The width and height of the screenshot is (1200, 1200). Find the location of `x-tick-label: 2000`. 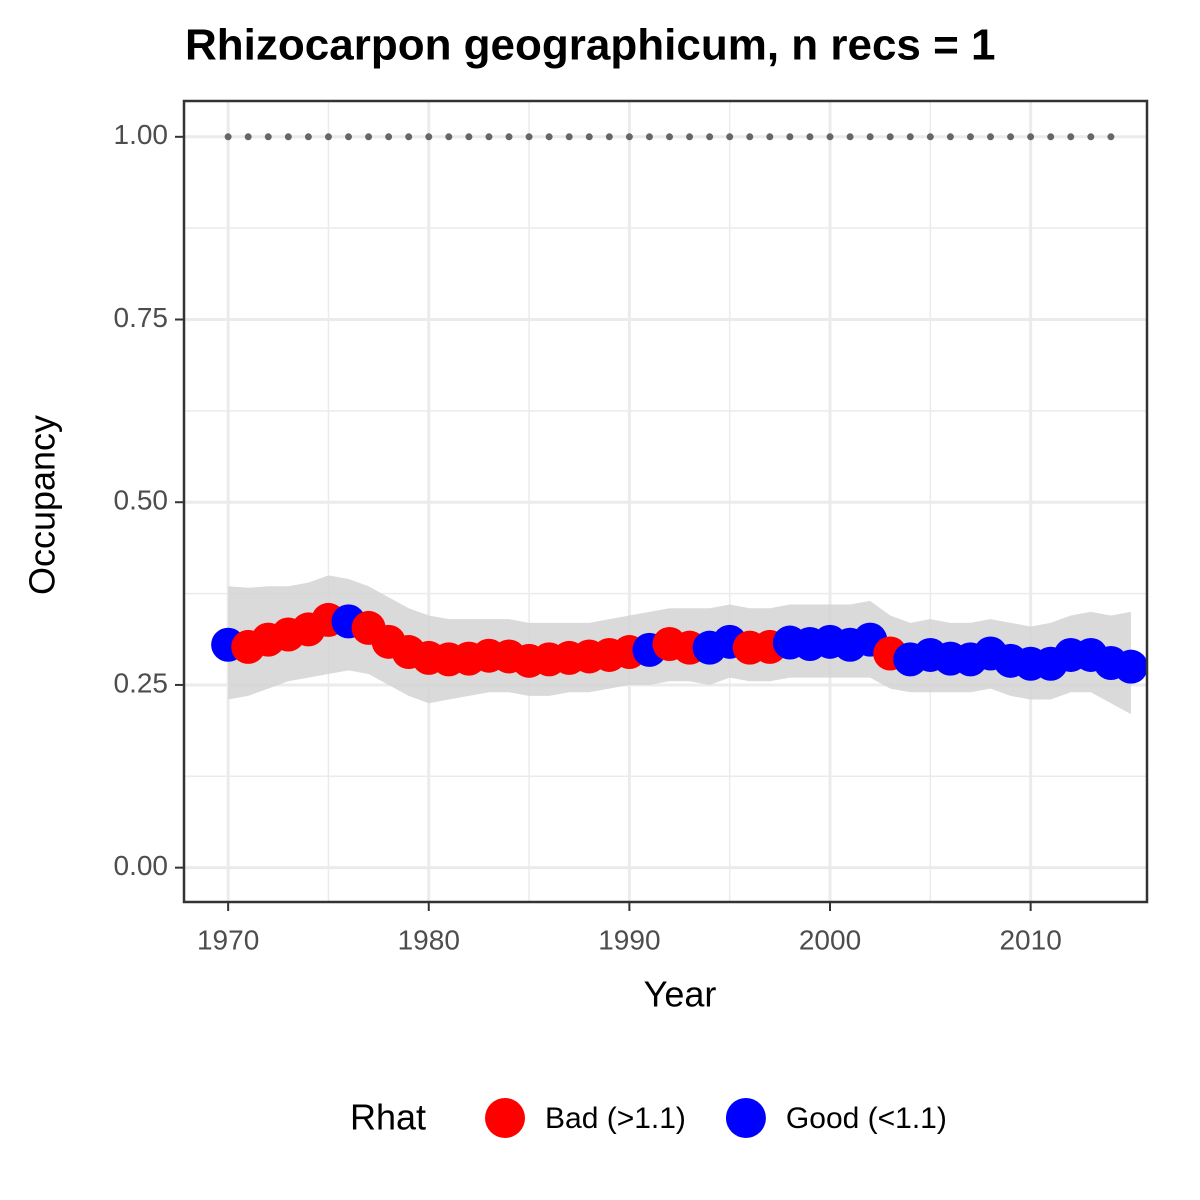

x-tick-label: 2000 is located at coordinates (830, 939).